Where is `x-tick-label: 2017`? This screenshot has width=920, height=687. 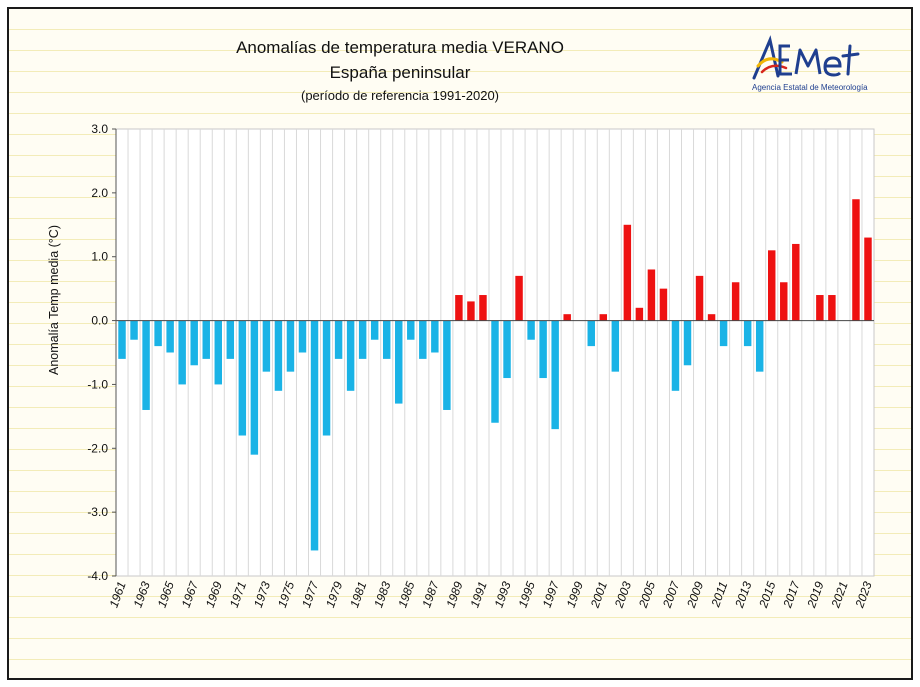
x-tick-label: 2017 is located at coordinates (791, 594).